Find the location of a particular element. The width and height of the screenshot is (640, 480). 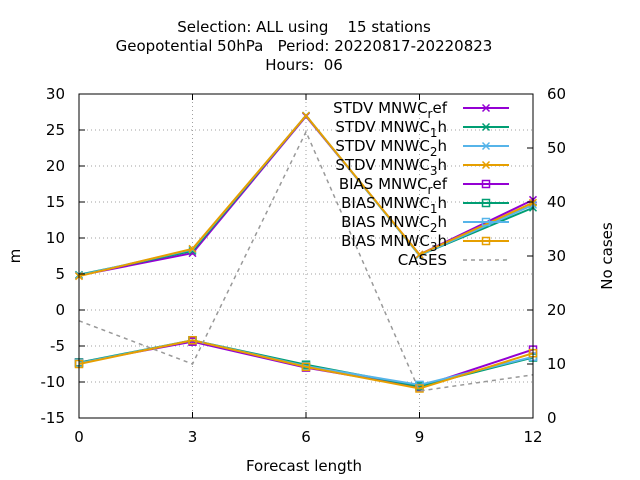

legend-label: STDV MNWC2h is located at coordinates (391, 148).